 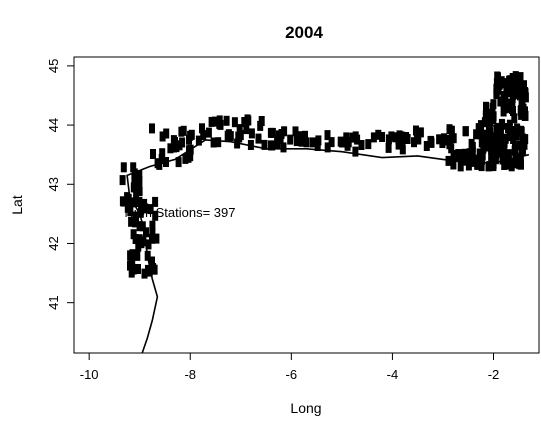 I want to click on chart-title: 2004, so click(x=304, y=32).